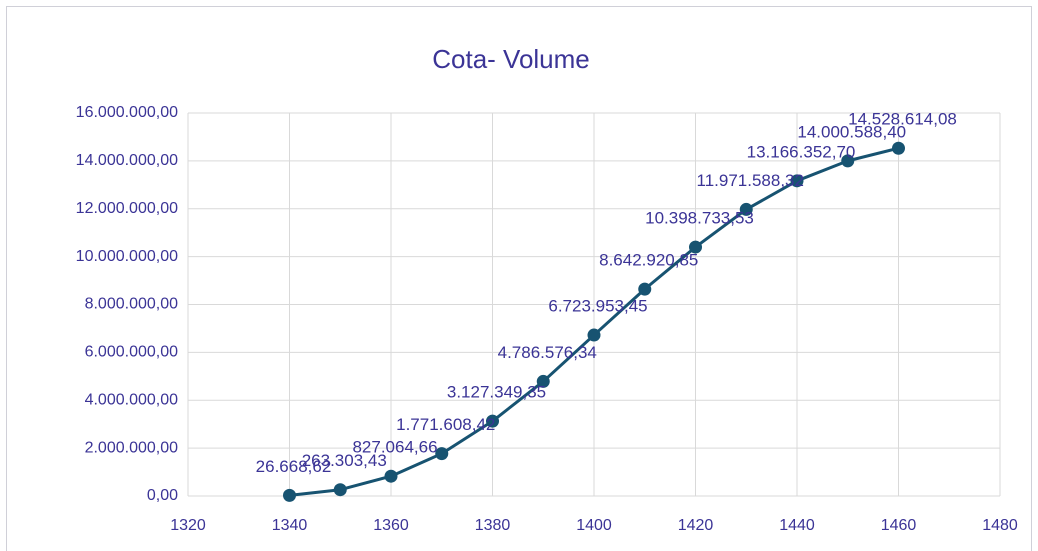 This screenshot has height=551, width=1038. What do you see at coordinates (699, 218) in the screenshot?
I see `data-label: 10.398.733,53` at bounding box center [699, 218].